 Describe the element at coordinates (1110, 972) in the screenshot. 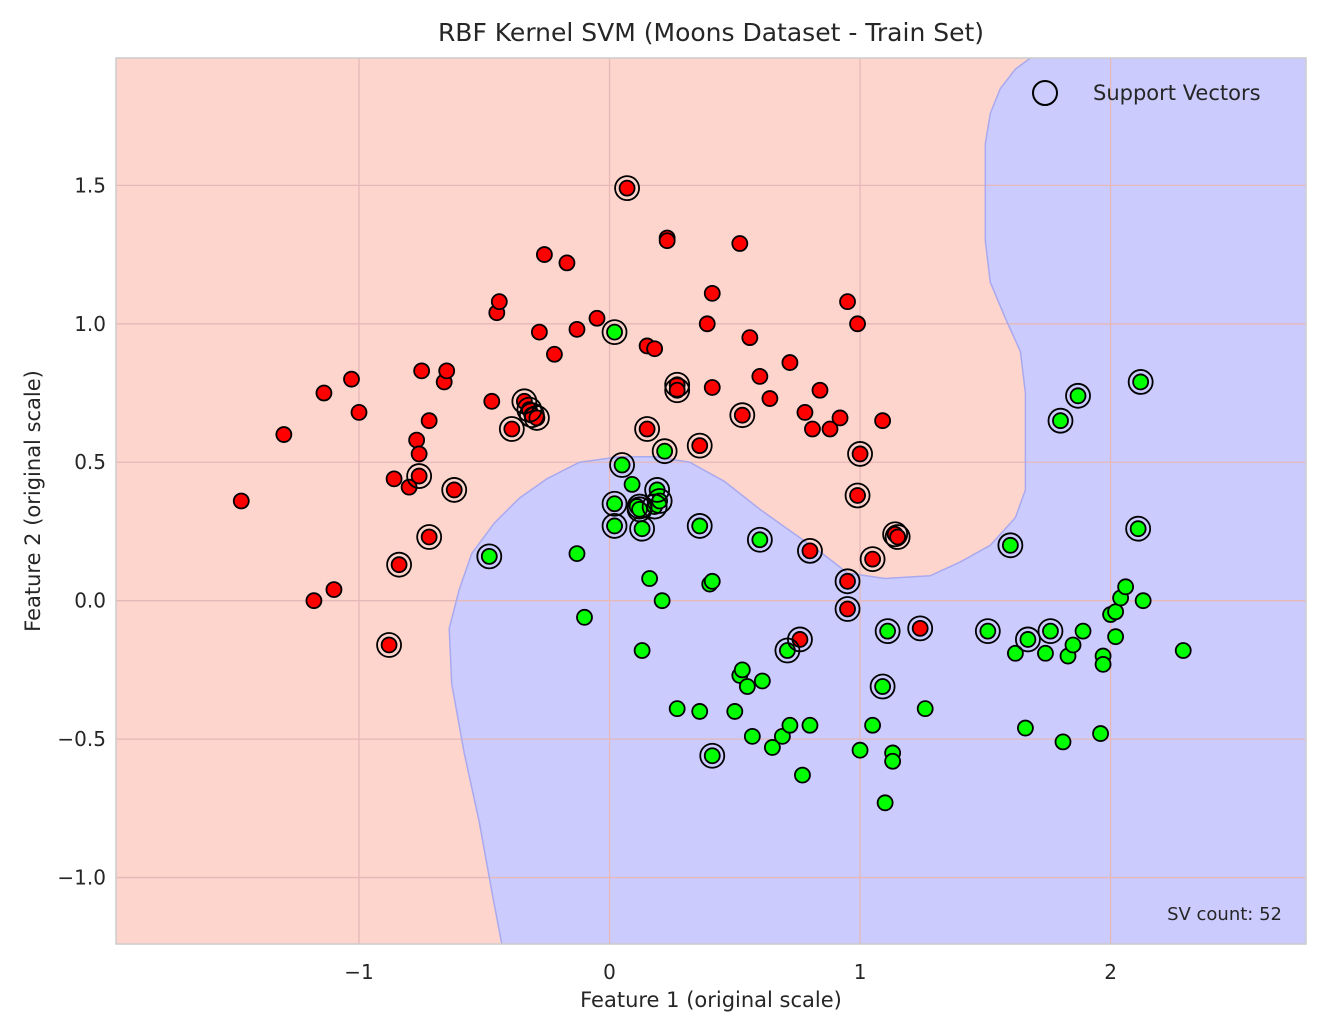

I see `x-tick-label: 2` at that location.